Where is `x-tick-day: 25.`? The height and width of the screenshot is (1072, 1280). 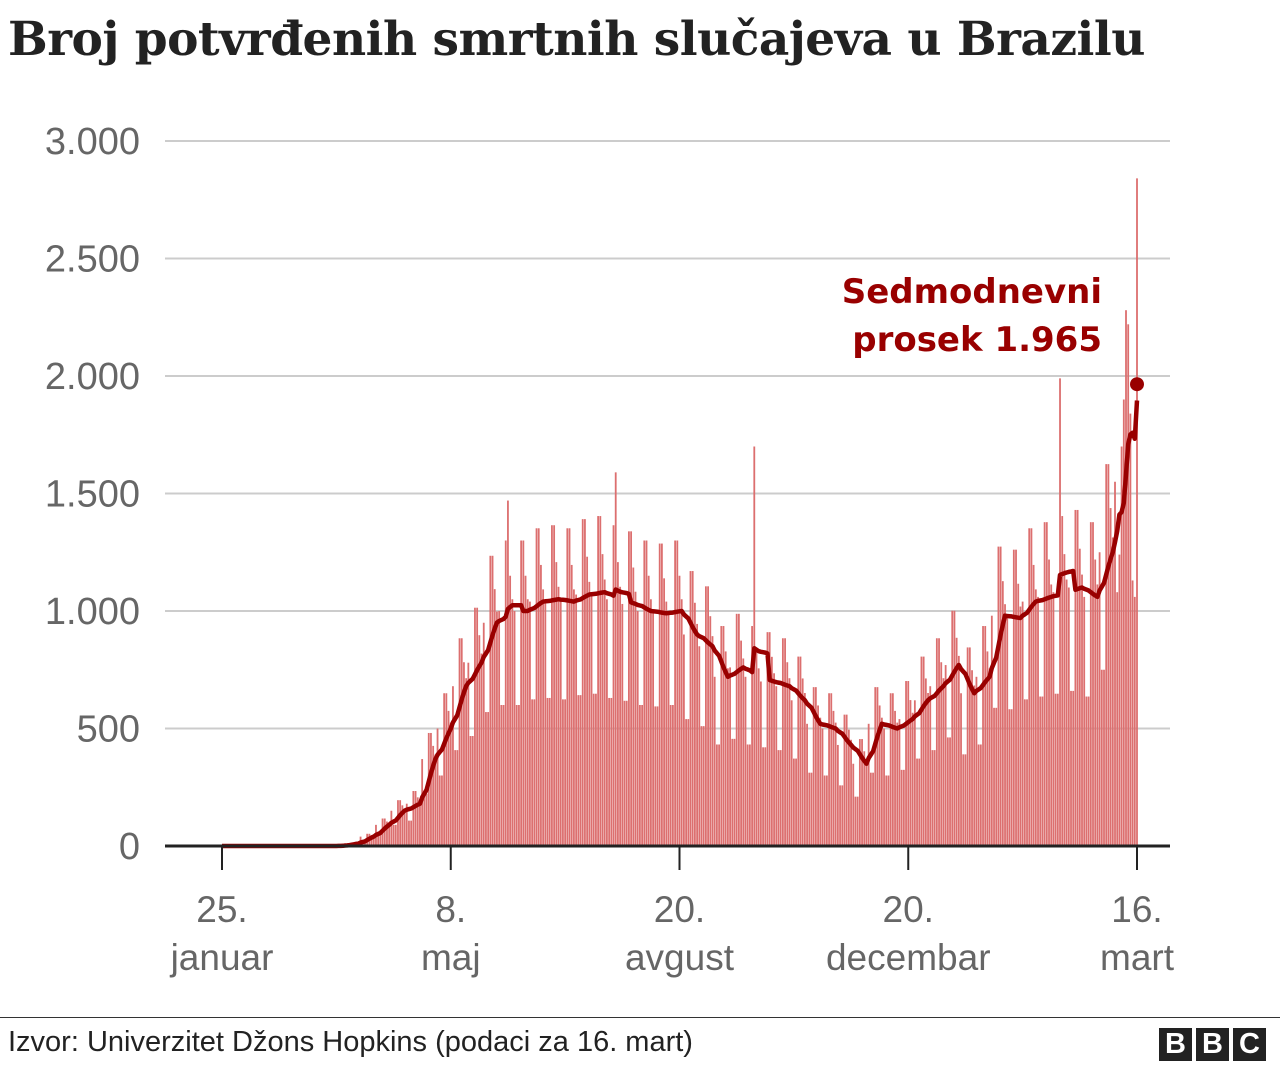 x-tick-day: 25. is located at coordinates (221, 909).